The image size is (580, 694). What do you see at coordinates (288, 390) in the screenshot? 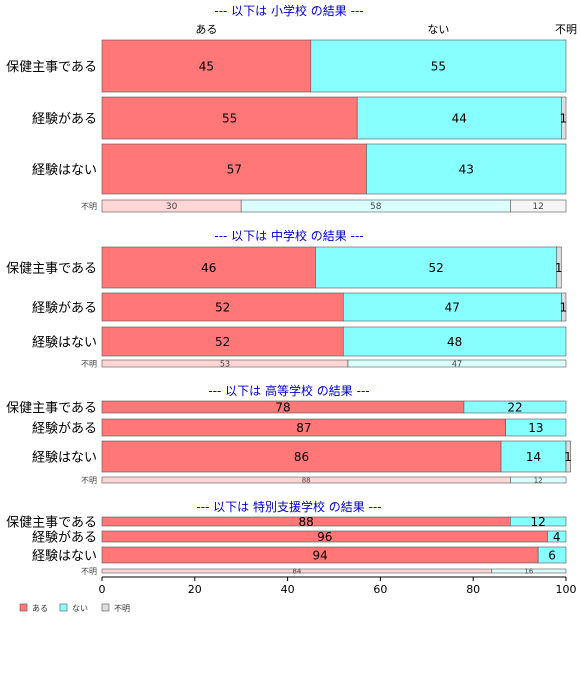
I see `panel-title: --- 以下は 高等学校 の結果 ---` at bounding box center [288, 390].